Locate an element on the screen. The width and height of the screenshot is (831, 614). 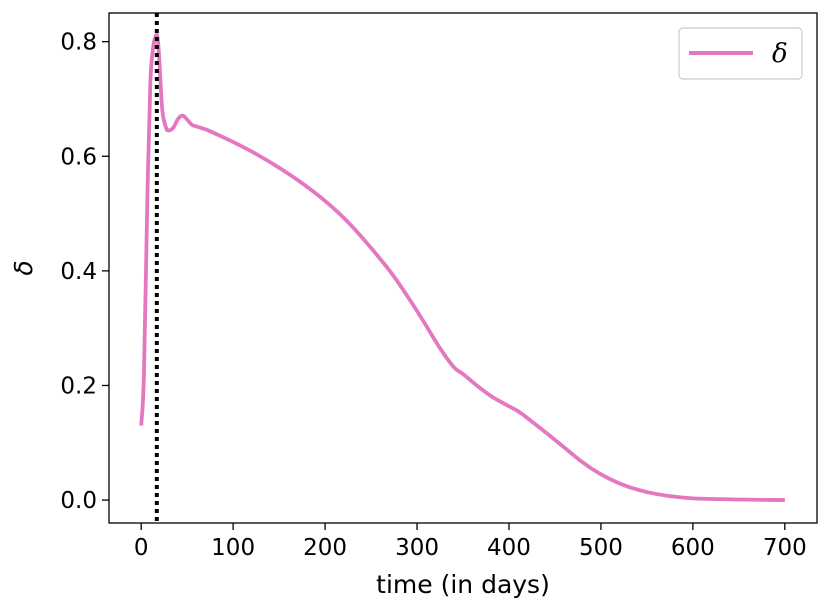
x-axis-label: time (in days) is located at coordinates (463, 584).